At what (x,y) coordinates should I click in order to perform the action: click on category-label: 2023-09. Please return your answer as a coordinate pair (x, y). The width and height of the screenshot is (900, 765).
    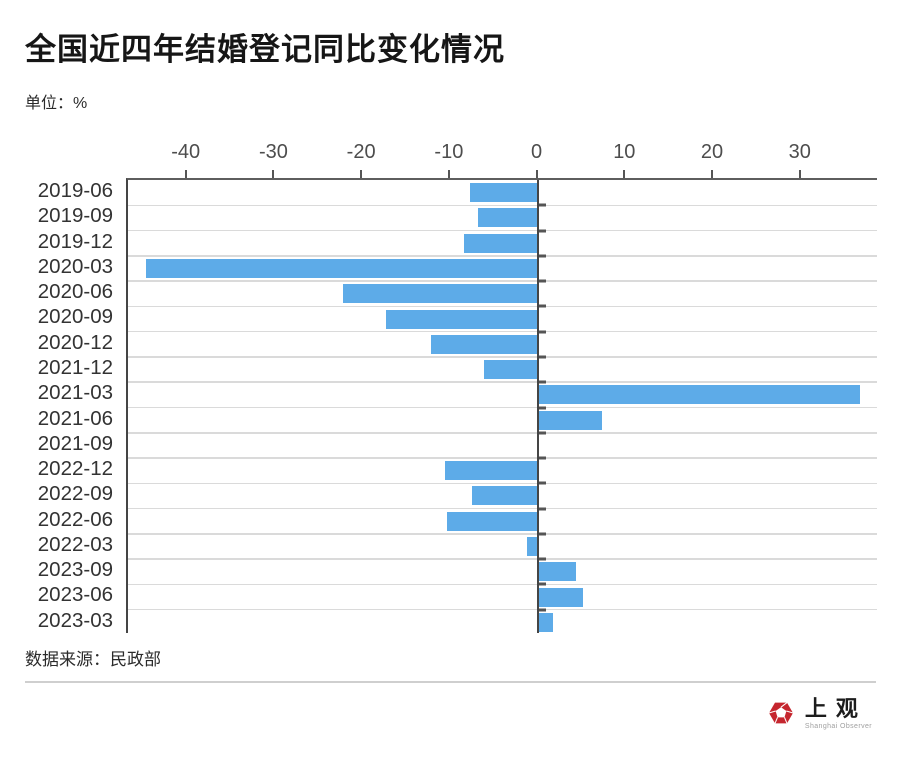
    Looking at the image, I should click on (75, 570).